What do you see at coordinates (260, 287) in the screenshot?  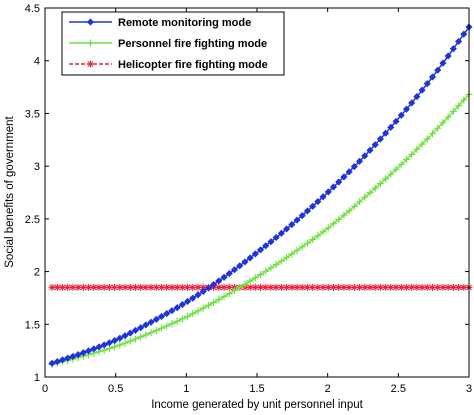 I see `series-helicopter-fire-fighting-mode` at bounding box center [260, 287].